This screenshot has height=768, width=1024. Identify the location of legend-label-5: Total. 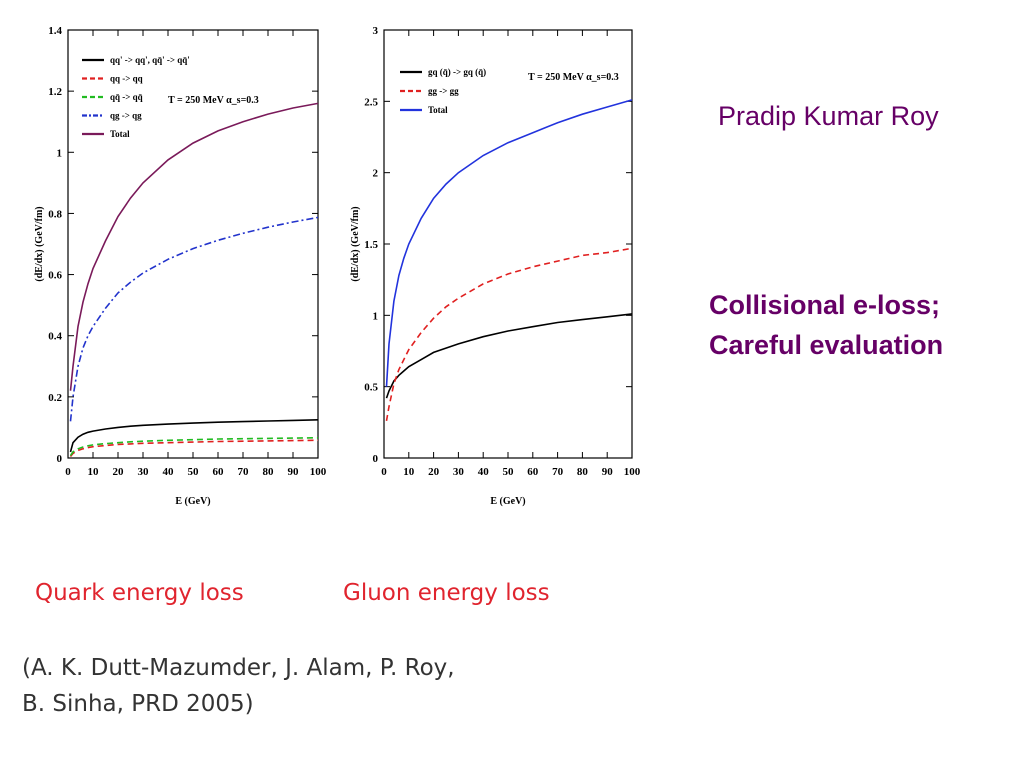
(120, 134).